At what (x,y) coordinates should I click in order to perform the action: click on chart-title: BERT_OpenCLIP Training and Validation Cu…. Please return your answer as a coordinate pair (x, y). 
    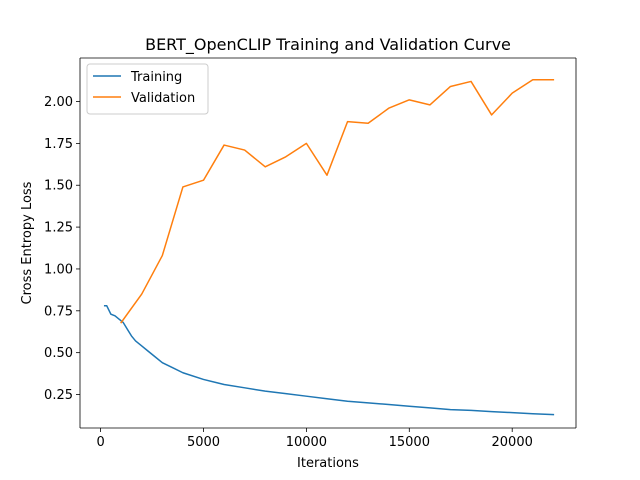
    Looking at the image, I should click on (328, 45).